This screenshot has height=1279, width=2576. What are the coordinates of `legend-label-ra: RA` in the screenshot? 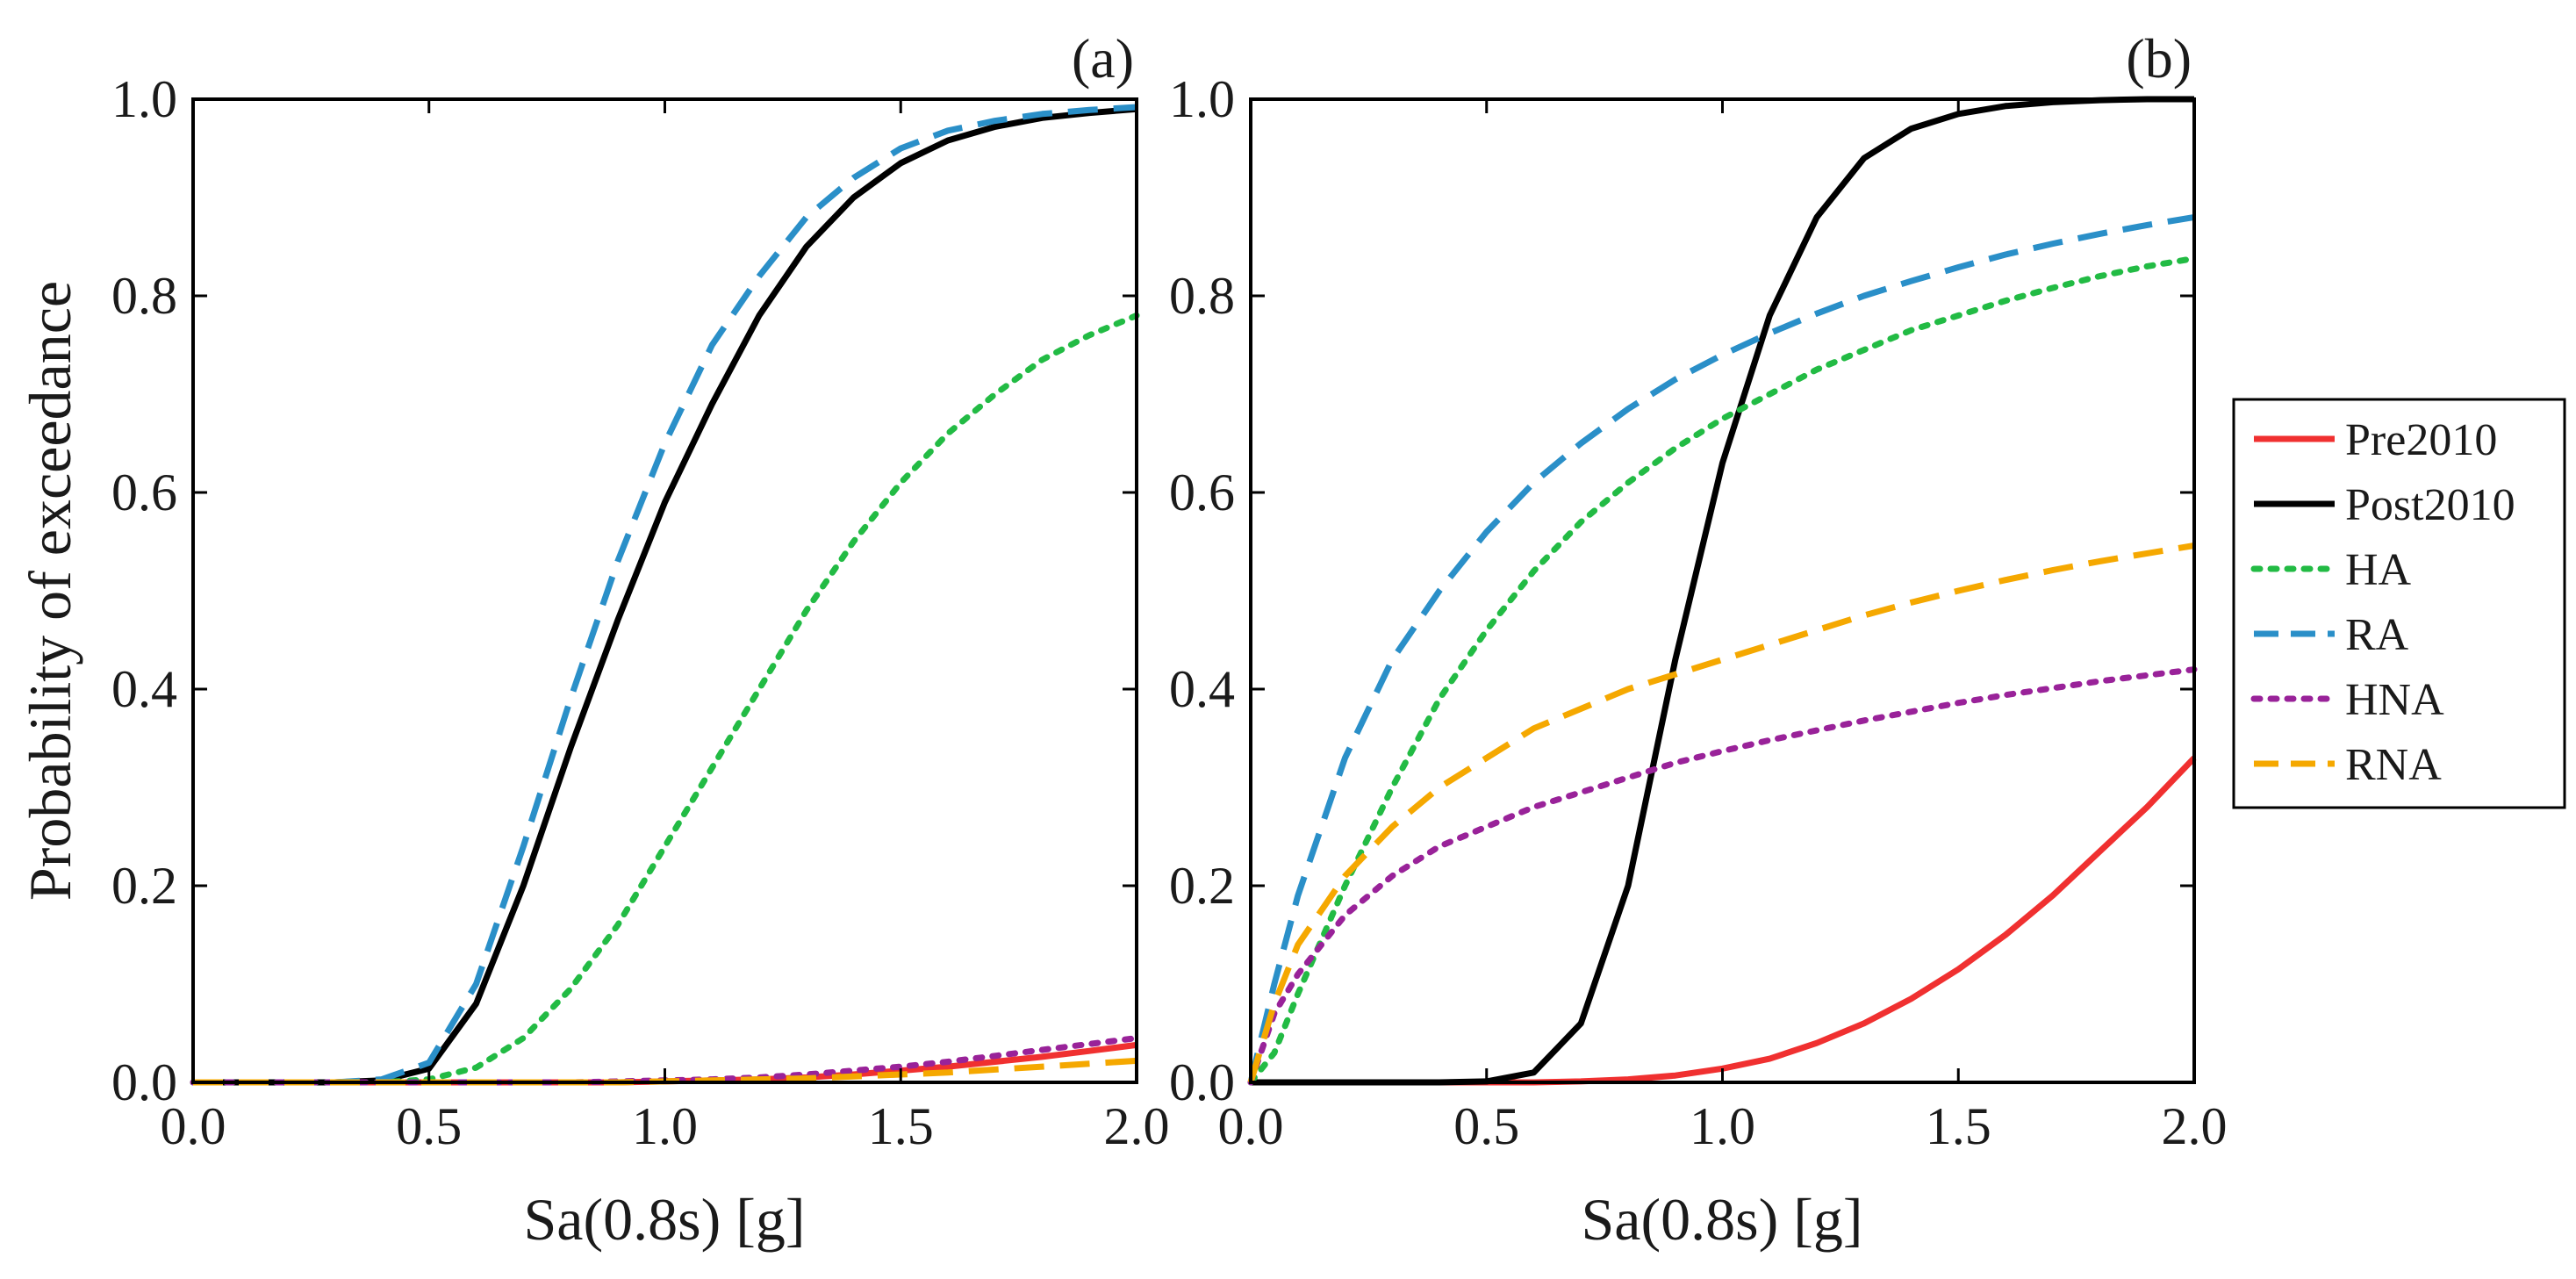 It's located at (2377, 635).